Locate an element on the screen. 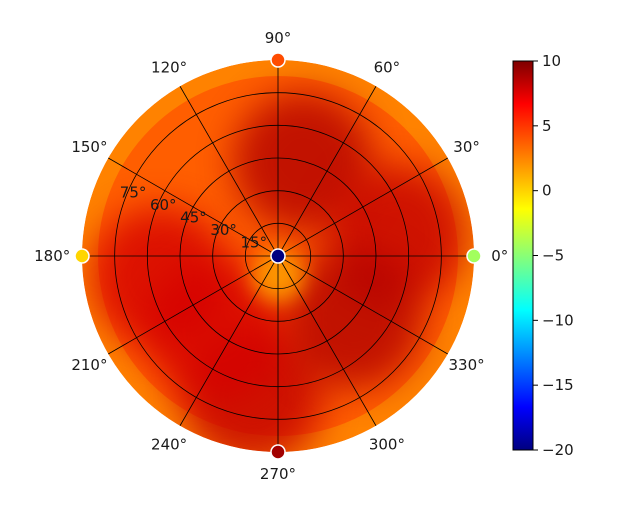  colorbar-tick-label: 5 is located at coordinates (547, 126).